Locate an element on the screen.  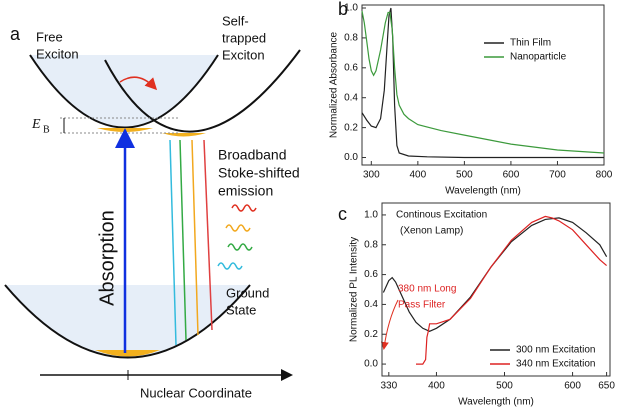
x-tick-label: 700 is located at coordinates (557, 175).